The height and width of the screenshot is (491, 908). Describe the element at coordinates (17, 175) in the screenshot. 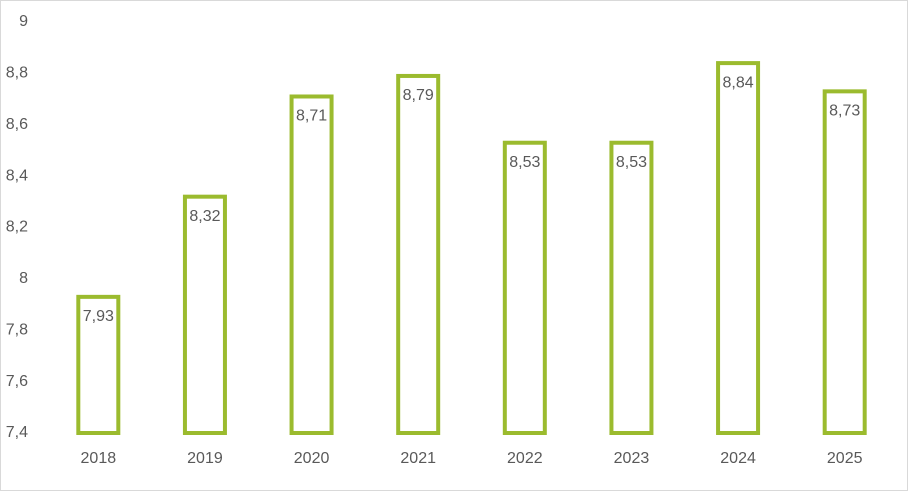

I see `y-tick-label: 8,4` at that location.